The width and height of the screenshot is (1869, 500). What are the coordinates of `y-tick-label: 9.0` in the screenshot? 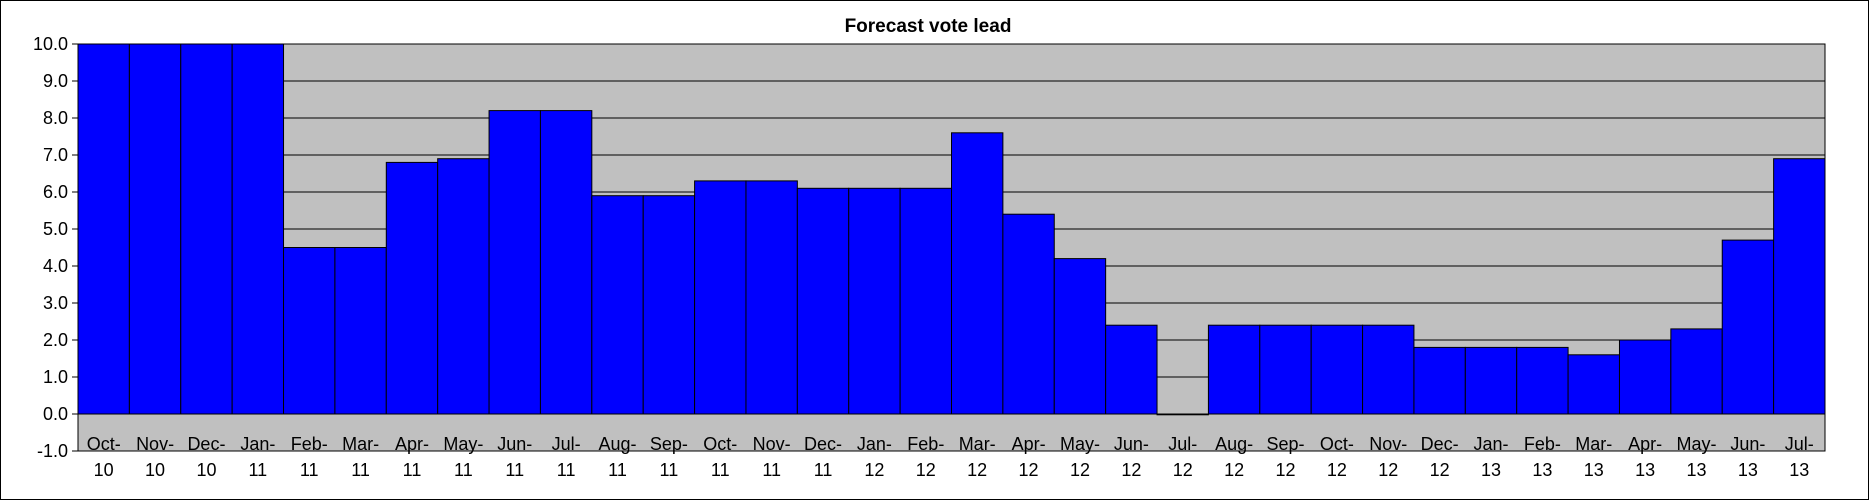 It's located at (55, 81).